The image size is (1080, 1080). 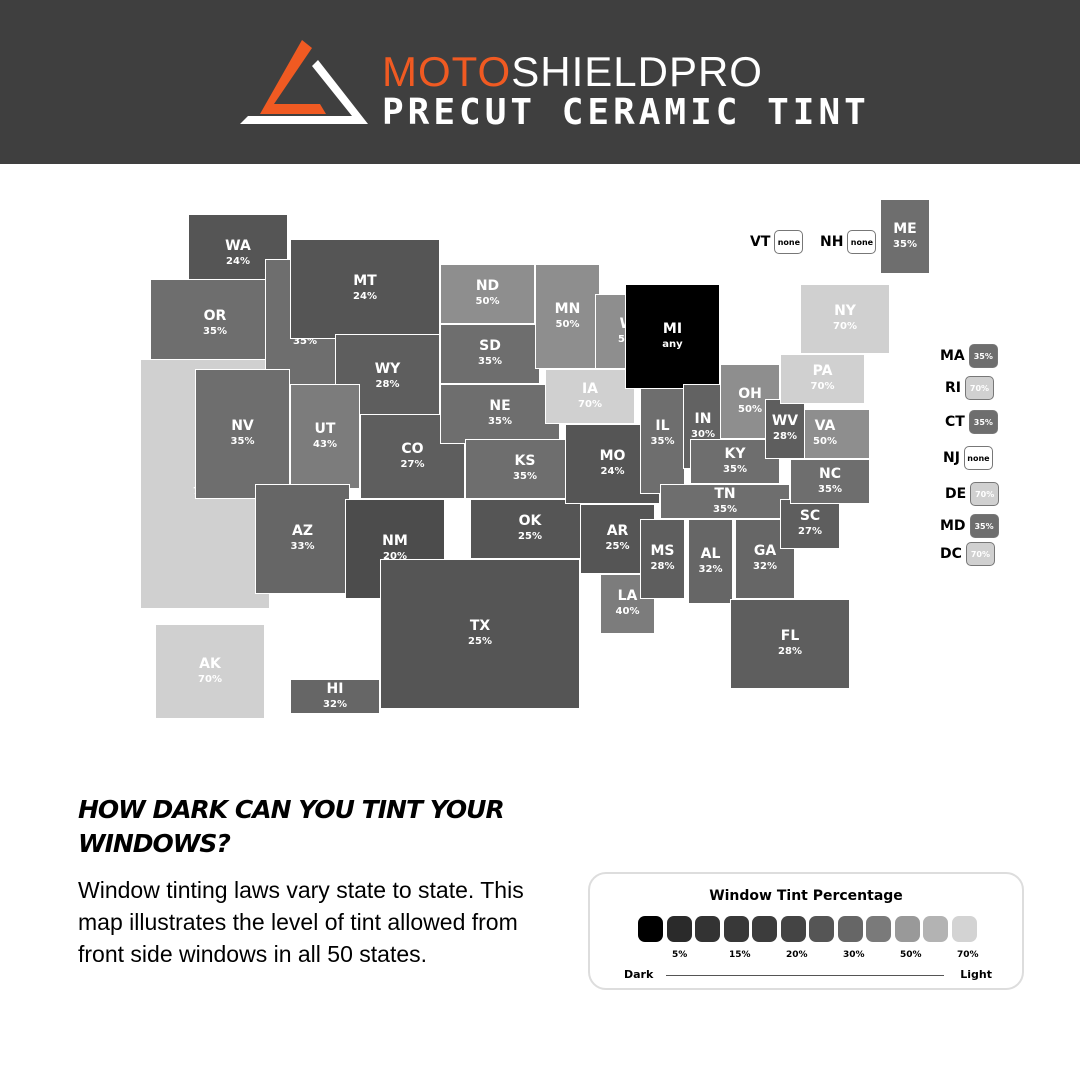 What do you see at coordinates (447, 71) in the screenshot?
I see `brand-moto: MOTO` at bounding box center [447, 71].